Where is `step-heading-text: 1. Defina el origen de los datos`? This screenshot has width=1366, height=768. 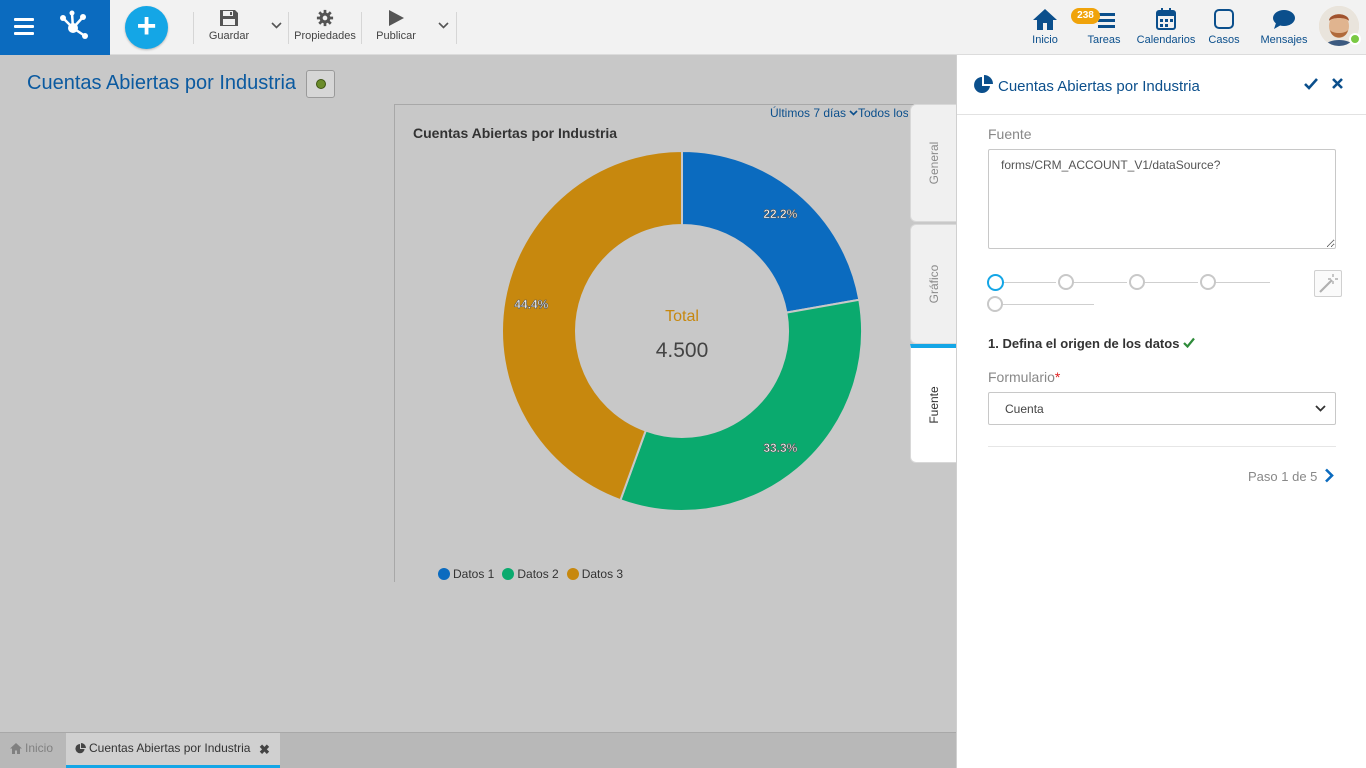 step-heading-text: 1. Defina el origen de los datos is located at coordinates (1084, 343).